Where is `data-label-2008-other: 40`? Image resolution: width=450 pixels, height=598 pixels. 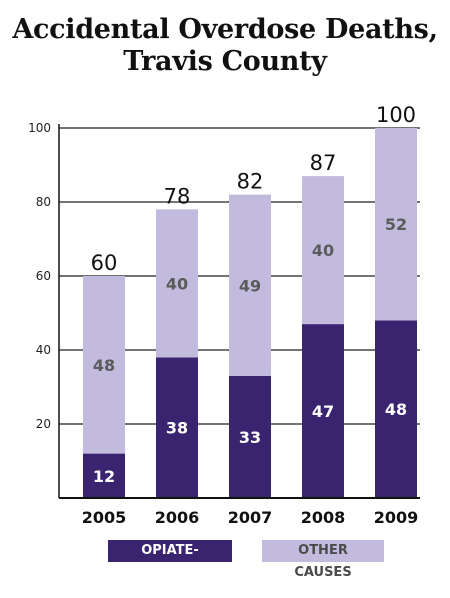 data-label-2008-other: 40 is located at coordinates (323, 250).